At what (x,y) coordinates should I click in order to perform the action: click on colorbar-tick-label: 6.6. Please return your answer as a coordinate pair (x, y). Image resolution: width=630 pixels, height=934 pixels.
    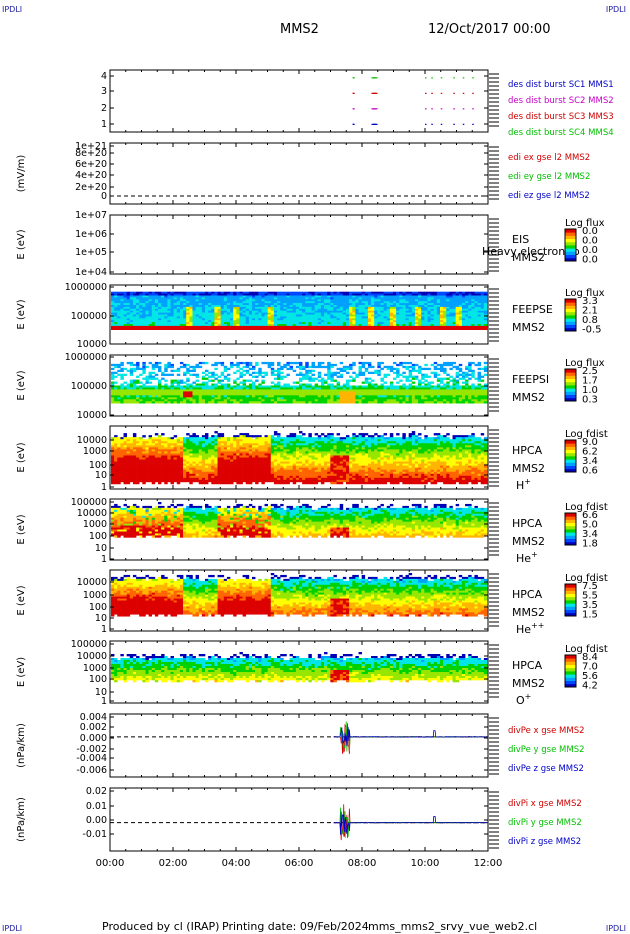
    Looking at the image, I should click on (590, 515).